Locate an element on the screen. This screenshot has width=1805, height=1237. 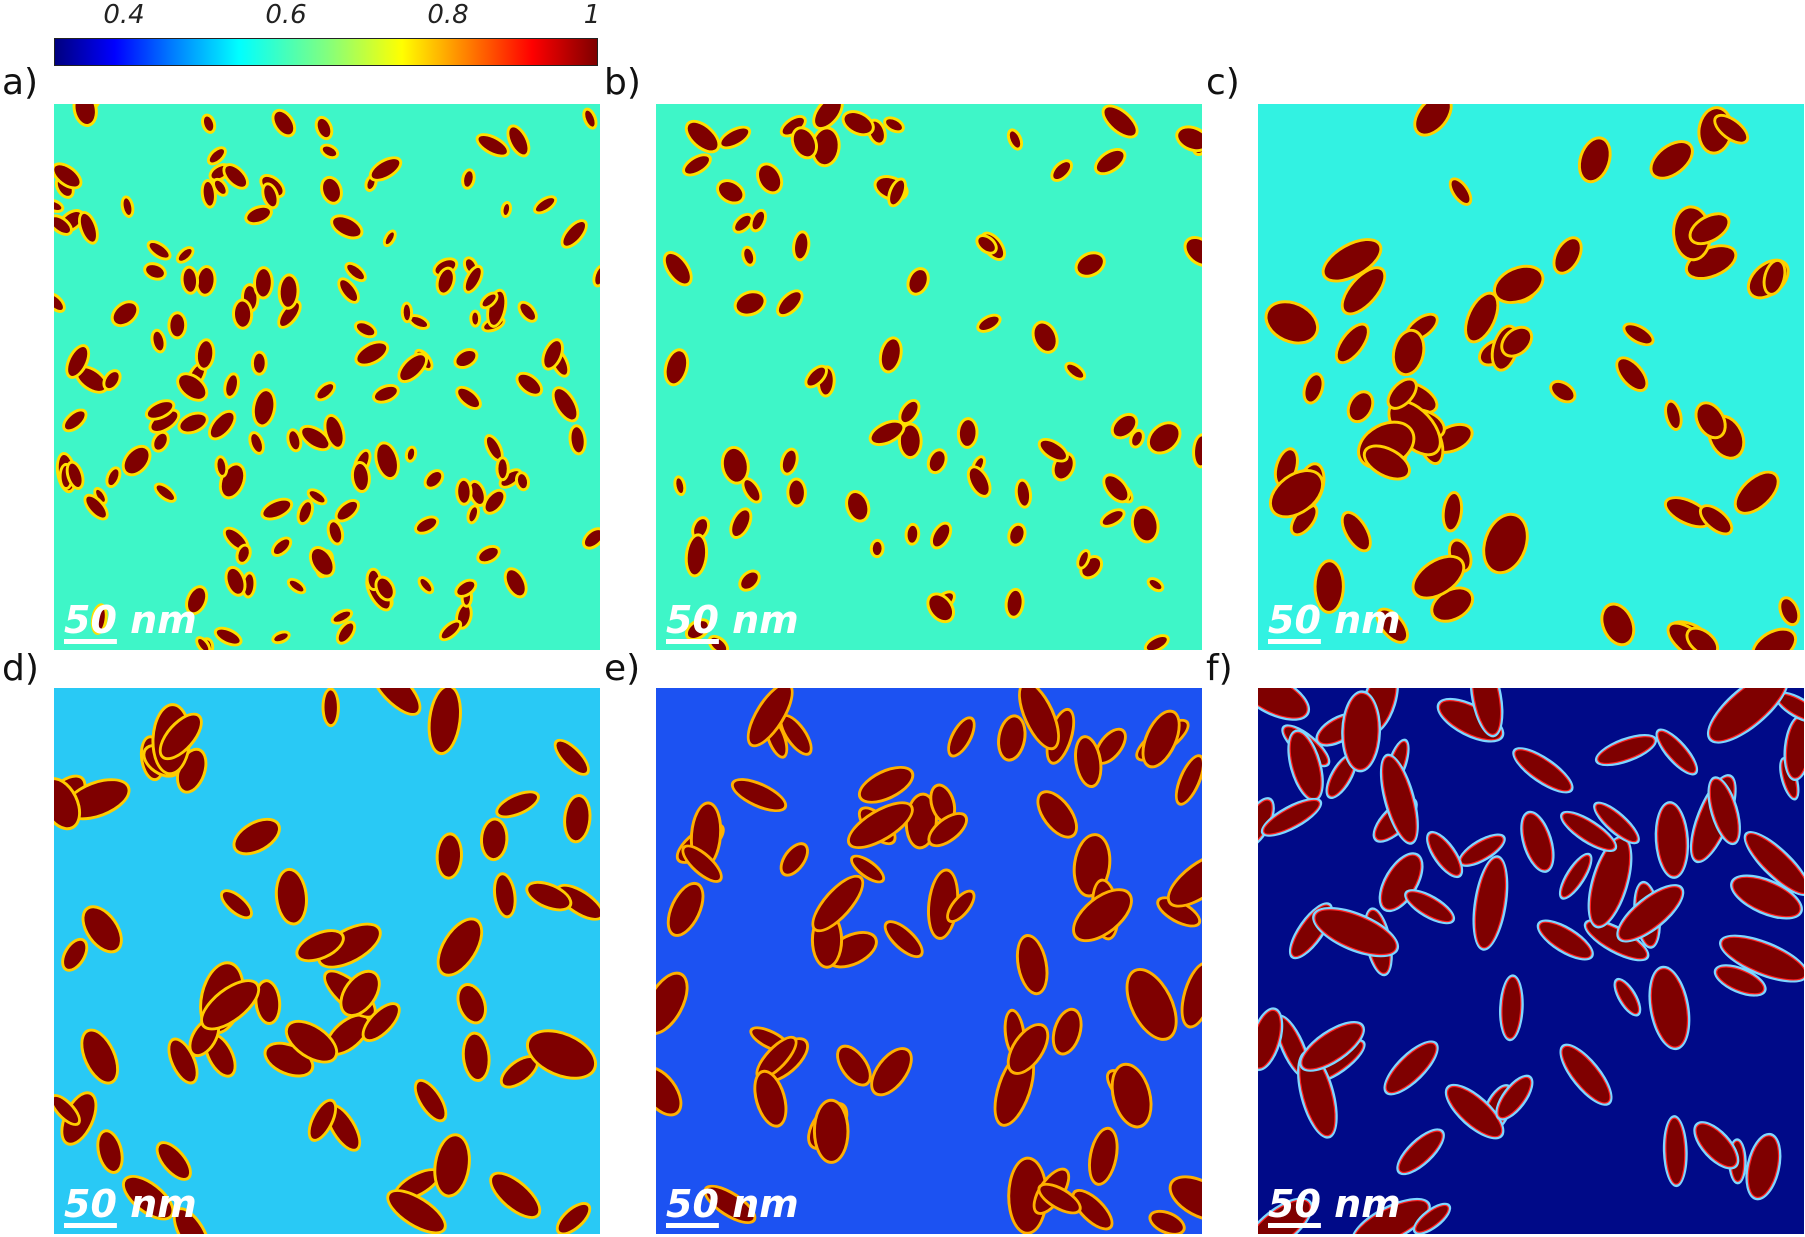
scale-bar-c: 50 nm is located at coordinates (1334, 620).